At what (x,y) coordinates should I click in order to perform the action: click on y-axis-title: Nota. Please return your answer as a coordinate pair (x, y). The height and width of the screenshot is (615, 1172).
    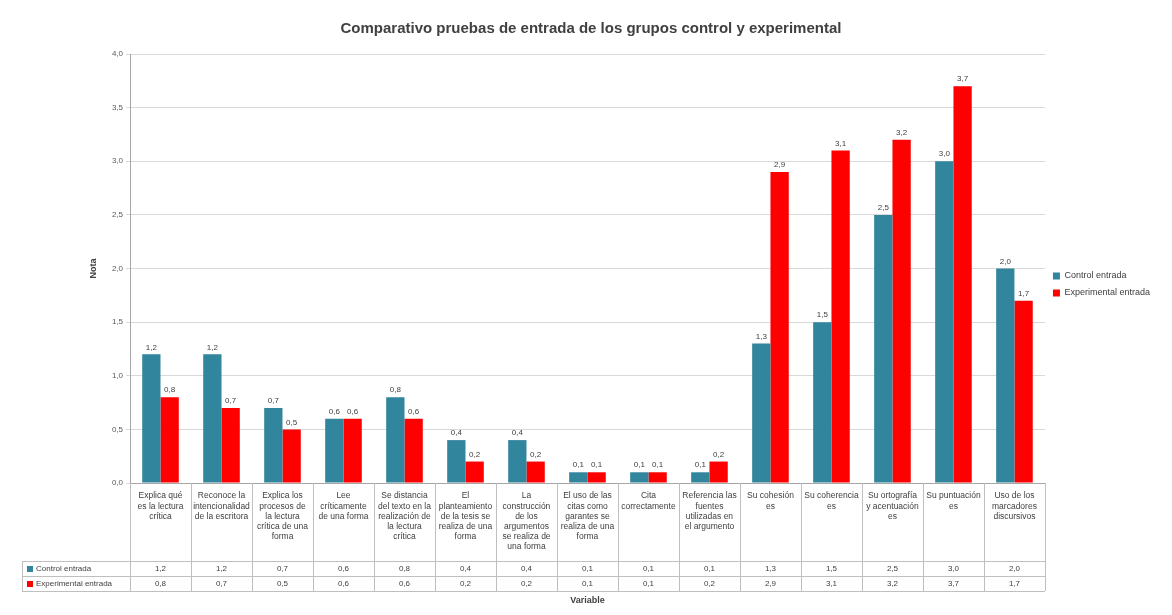
    Looking at the image, I should click on (92, 268).